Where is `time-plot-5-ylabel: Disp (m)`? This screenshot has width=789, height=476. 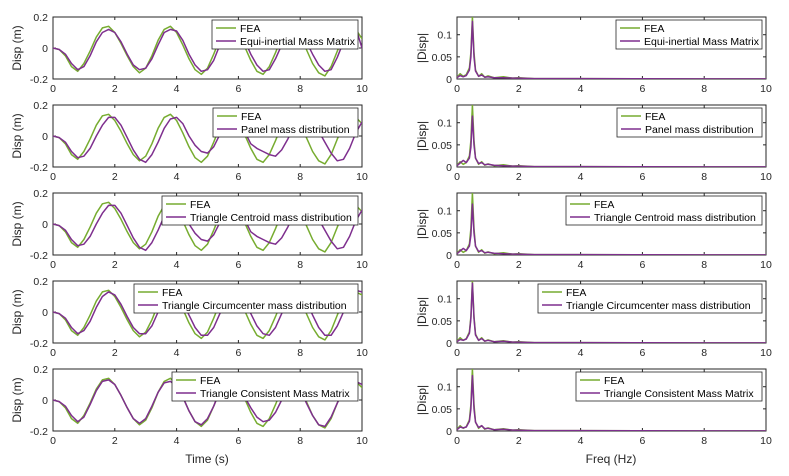 time-plot-5-ylabel: Disp (m) is located at coordinates (17, 399).